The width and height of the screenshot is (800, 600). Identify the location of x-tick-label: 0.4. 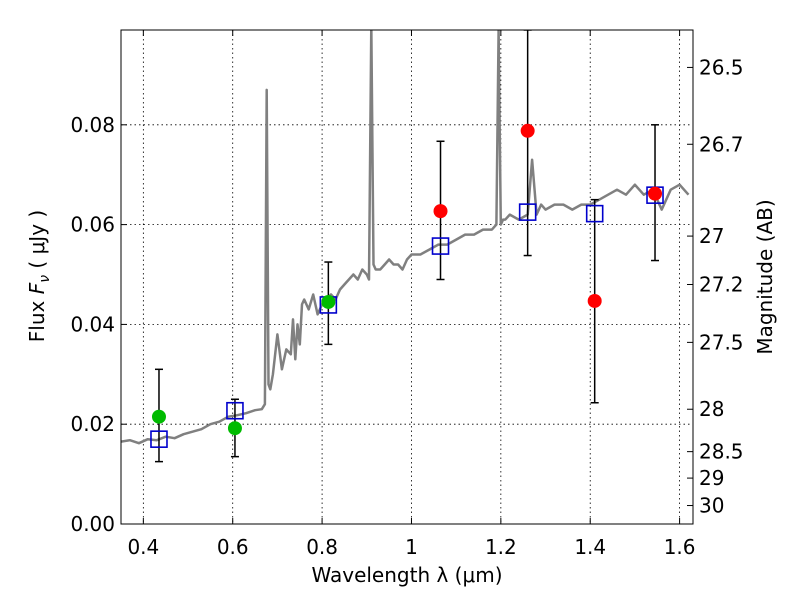
(143, 547).